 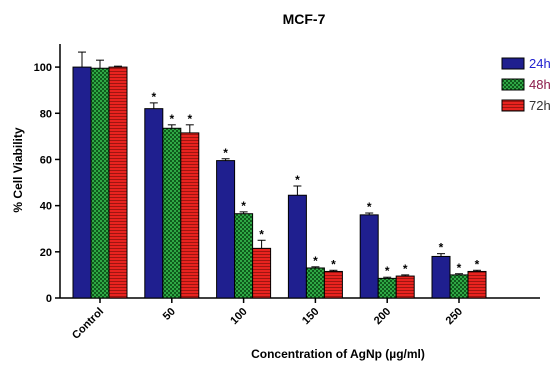 What do you see at coordinates (338, 354) in the screenshot?
I see `x-axis-label: Concentration of AgNp (µg/ml)` at bounding box center [338, 354].